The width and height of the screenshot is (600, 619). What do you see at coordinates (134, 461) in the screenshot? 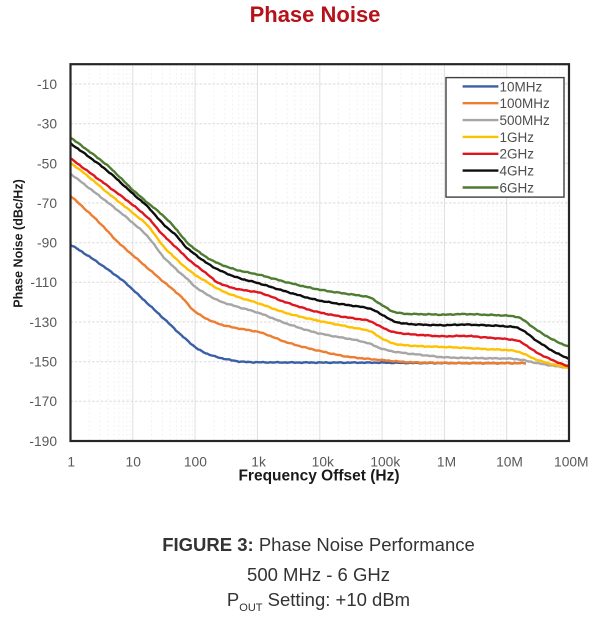
I see `svg-text: 10` at bounding box center [134, 461].